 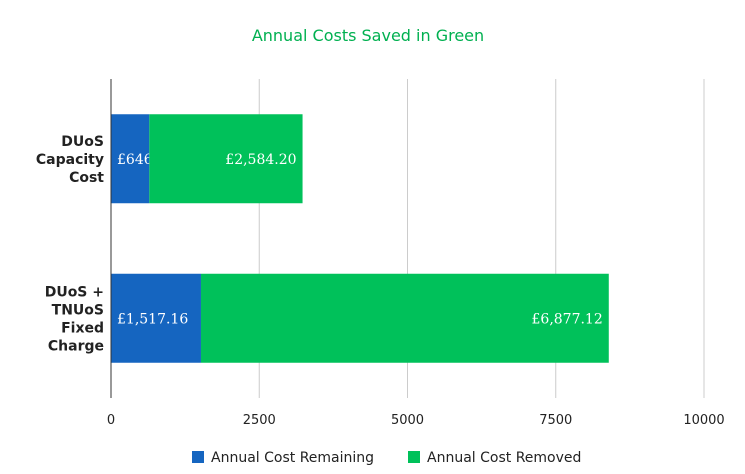 What do you see at coordinates (152, 319) in the screenshot?
I see `data-label: £1,517.16` at bounding box center [152, 319].